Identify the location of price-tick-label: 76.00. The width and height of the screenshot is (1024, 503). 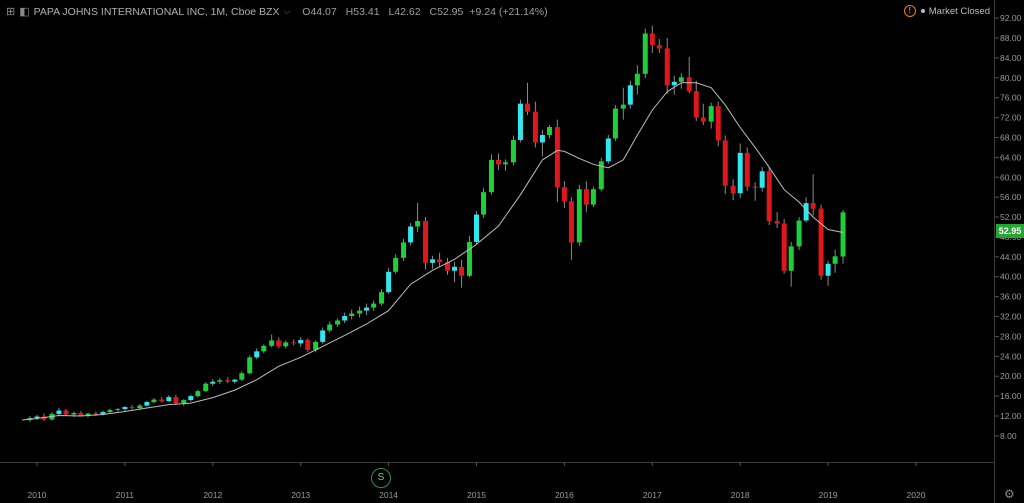
(1011, 98).